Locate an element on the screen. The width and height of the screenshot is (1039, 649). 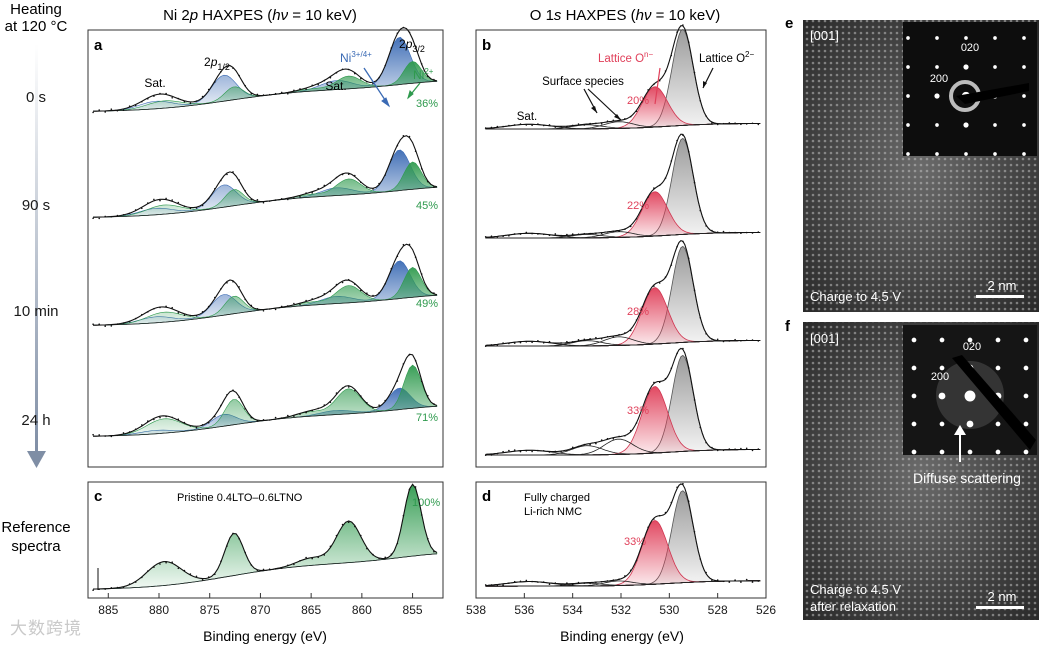
ni34-arrowhead is located at coordinates (386, 102).